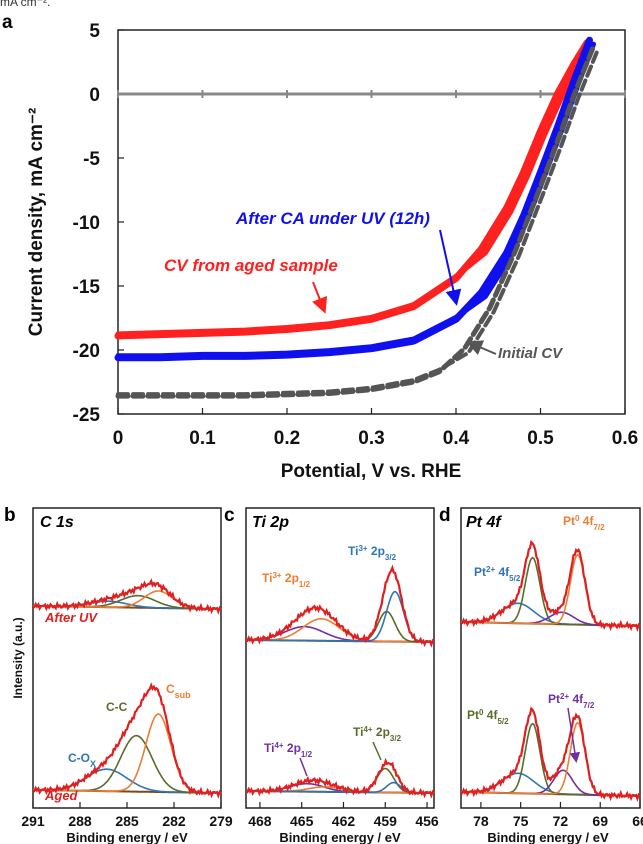  I want to click on xps-x-tick-label: 285, so click(127, 821).